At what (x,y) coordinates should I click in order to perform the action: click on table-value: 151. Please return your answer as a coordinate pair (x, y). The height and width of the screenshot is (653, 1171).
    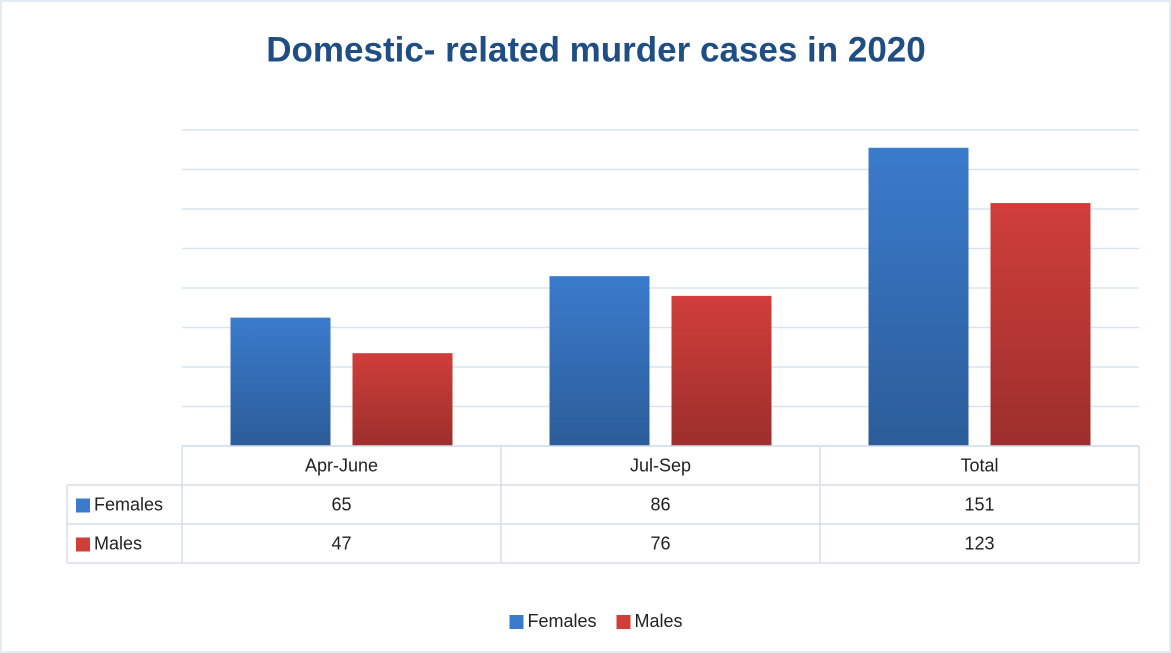
    Looking at the image, I should click on (979, 504).